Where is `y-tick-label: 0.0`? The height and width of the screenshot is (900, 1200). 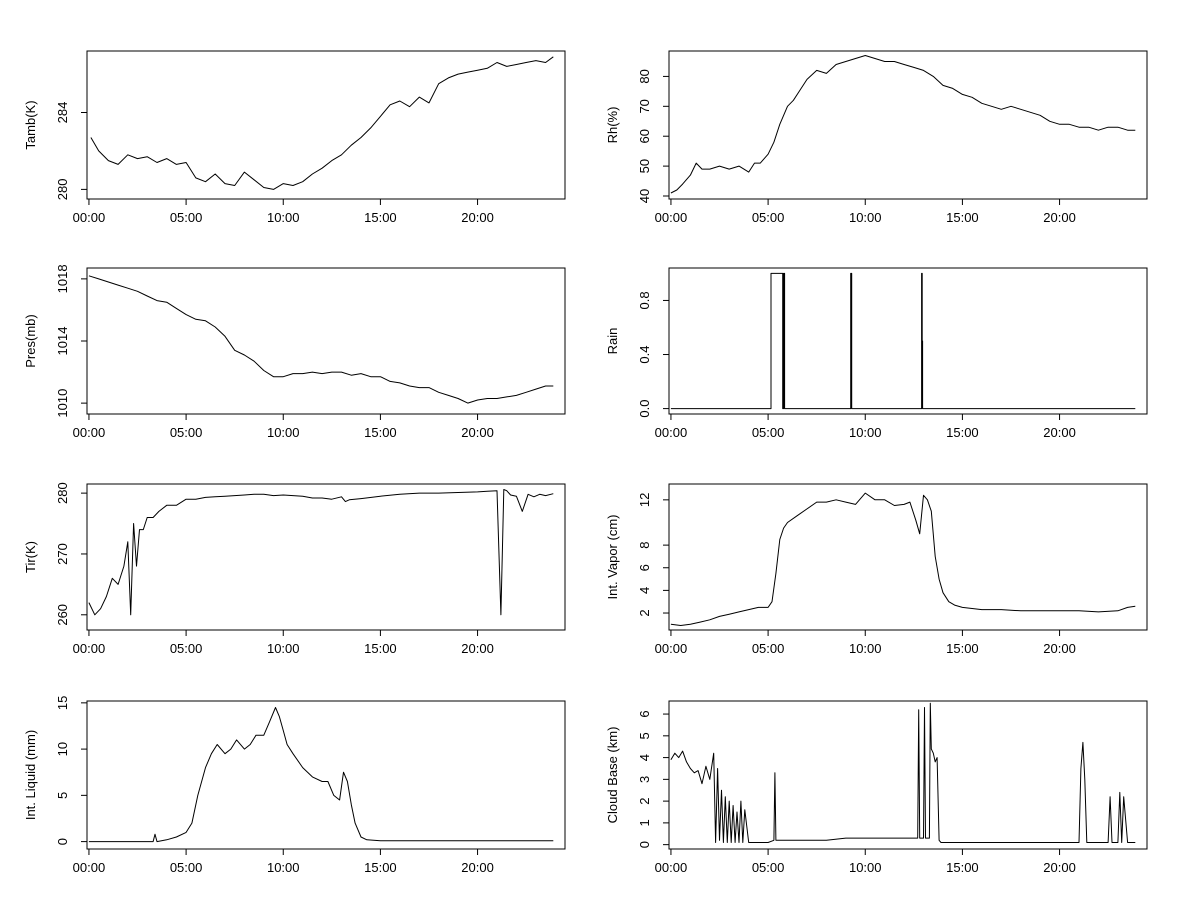 y-tick-label: 0.0 is located at coordinates (644, 409).